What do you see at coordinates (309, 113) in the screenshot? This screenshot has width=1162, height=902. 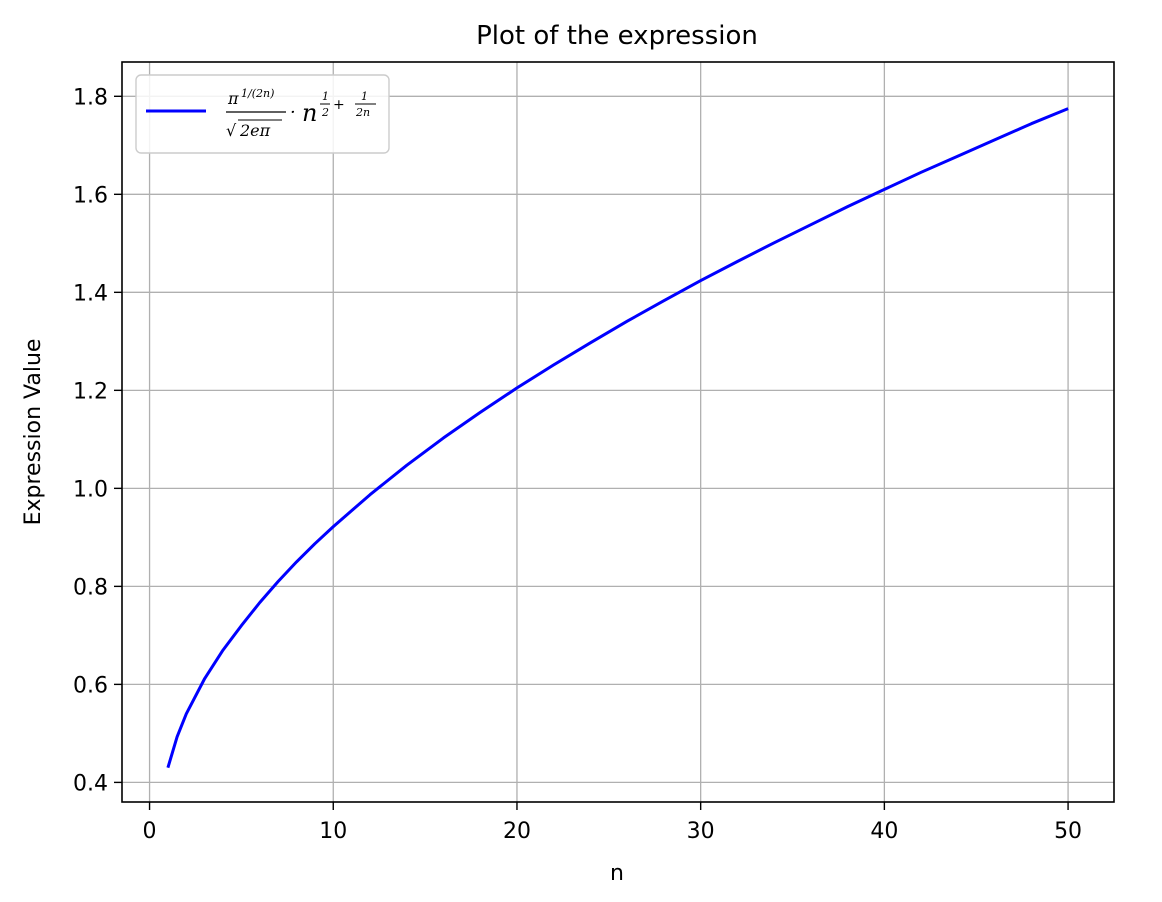 I see `svg-text: n` at bounding box center [309, 113].